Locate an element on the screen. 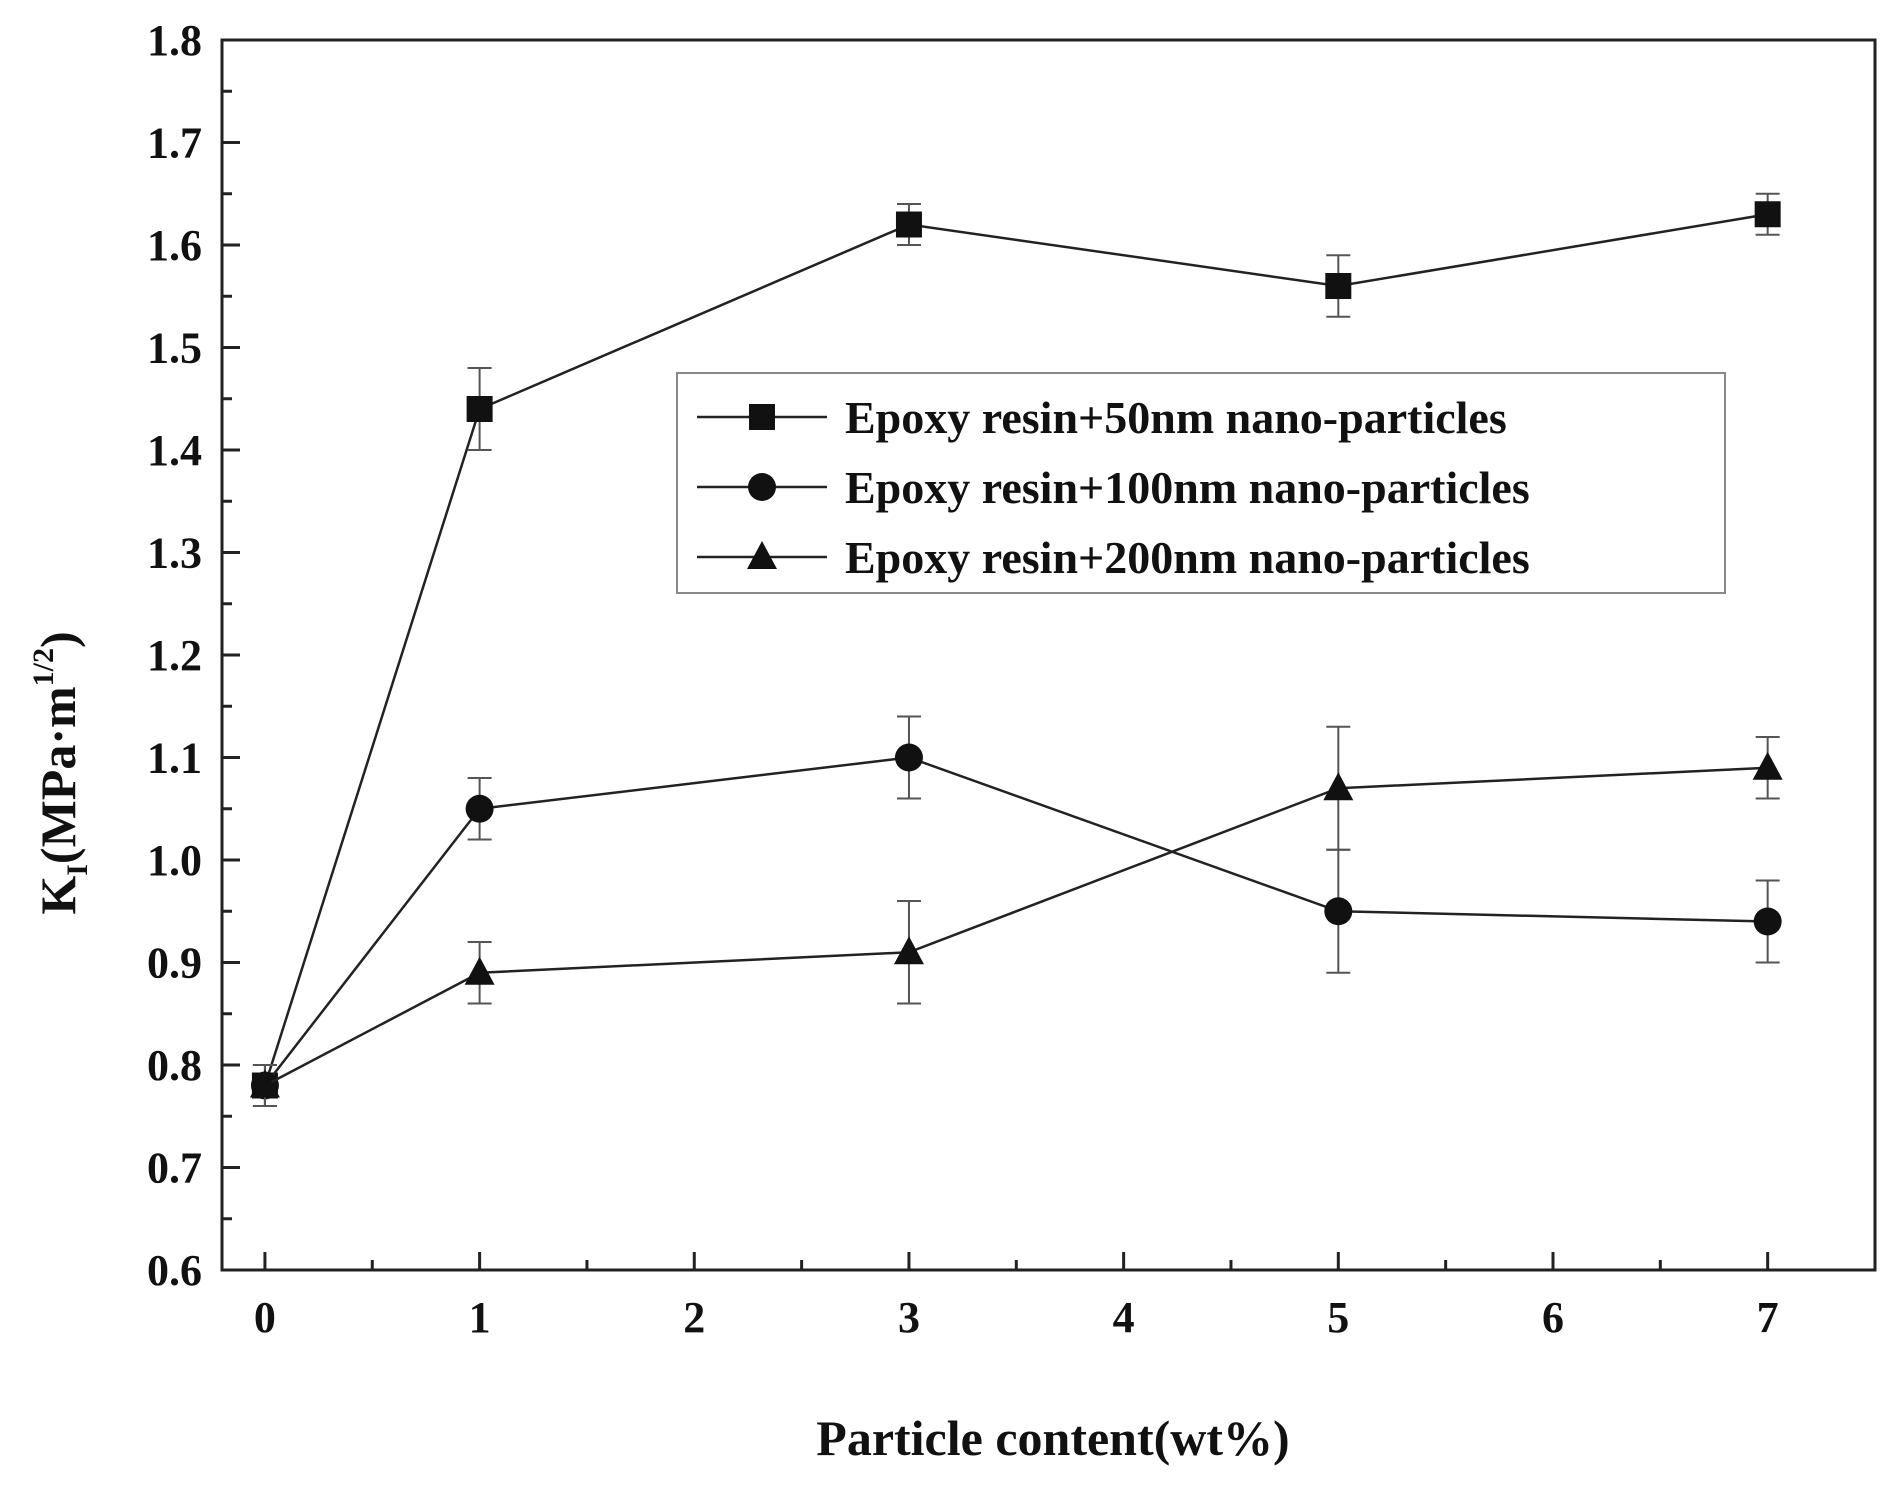  y-axis-title-exponent: 1/2 is located at coordinates (43, 667).